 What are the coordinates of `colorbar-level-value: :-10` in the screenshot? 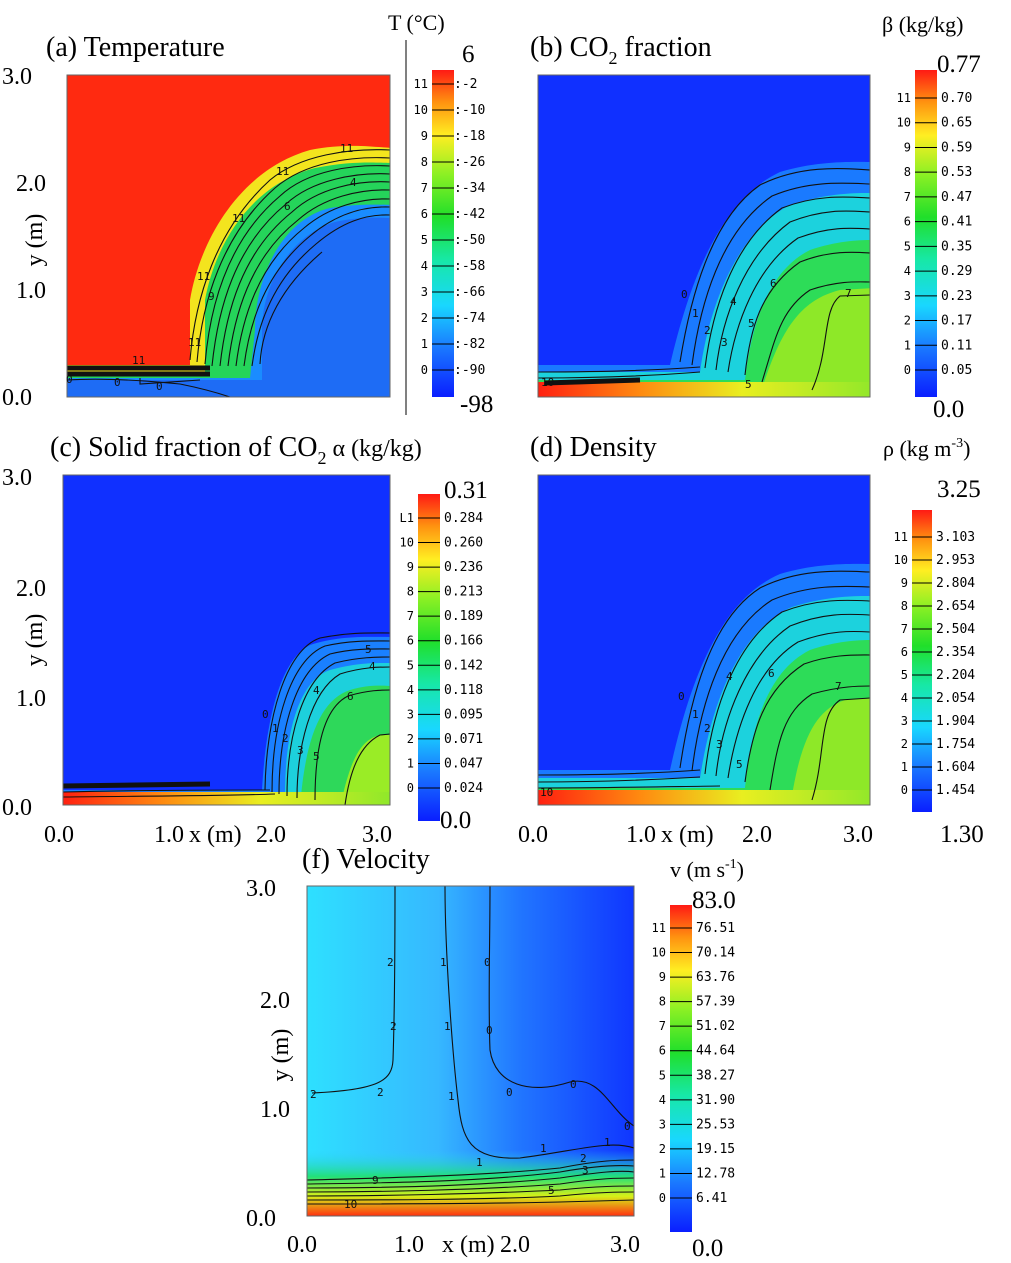 It's located at (469, 110).